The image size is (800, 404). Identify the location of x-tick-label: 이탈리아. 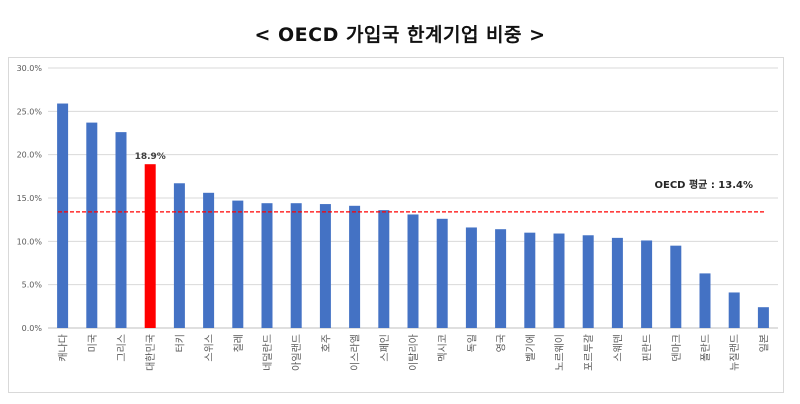
(413, 352).